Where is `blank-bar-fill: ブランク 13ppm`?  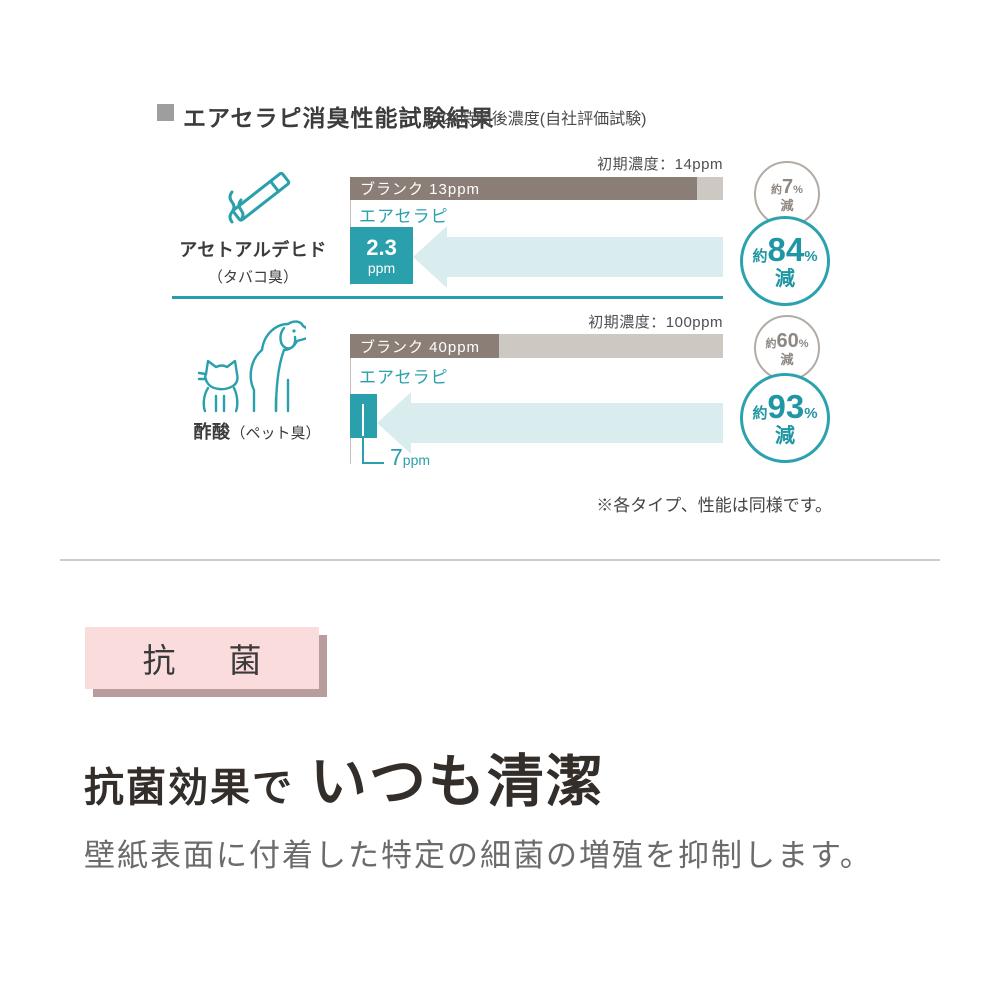
blank-bar-fill: ブランク 13ppm is located at coordinates (523, 188).